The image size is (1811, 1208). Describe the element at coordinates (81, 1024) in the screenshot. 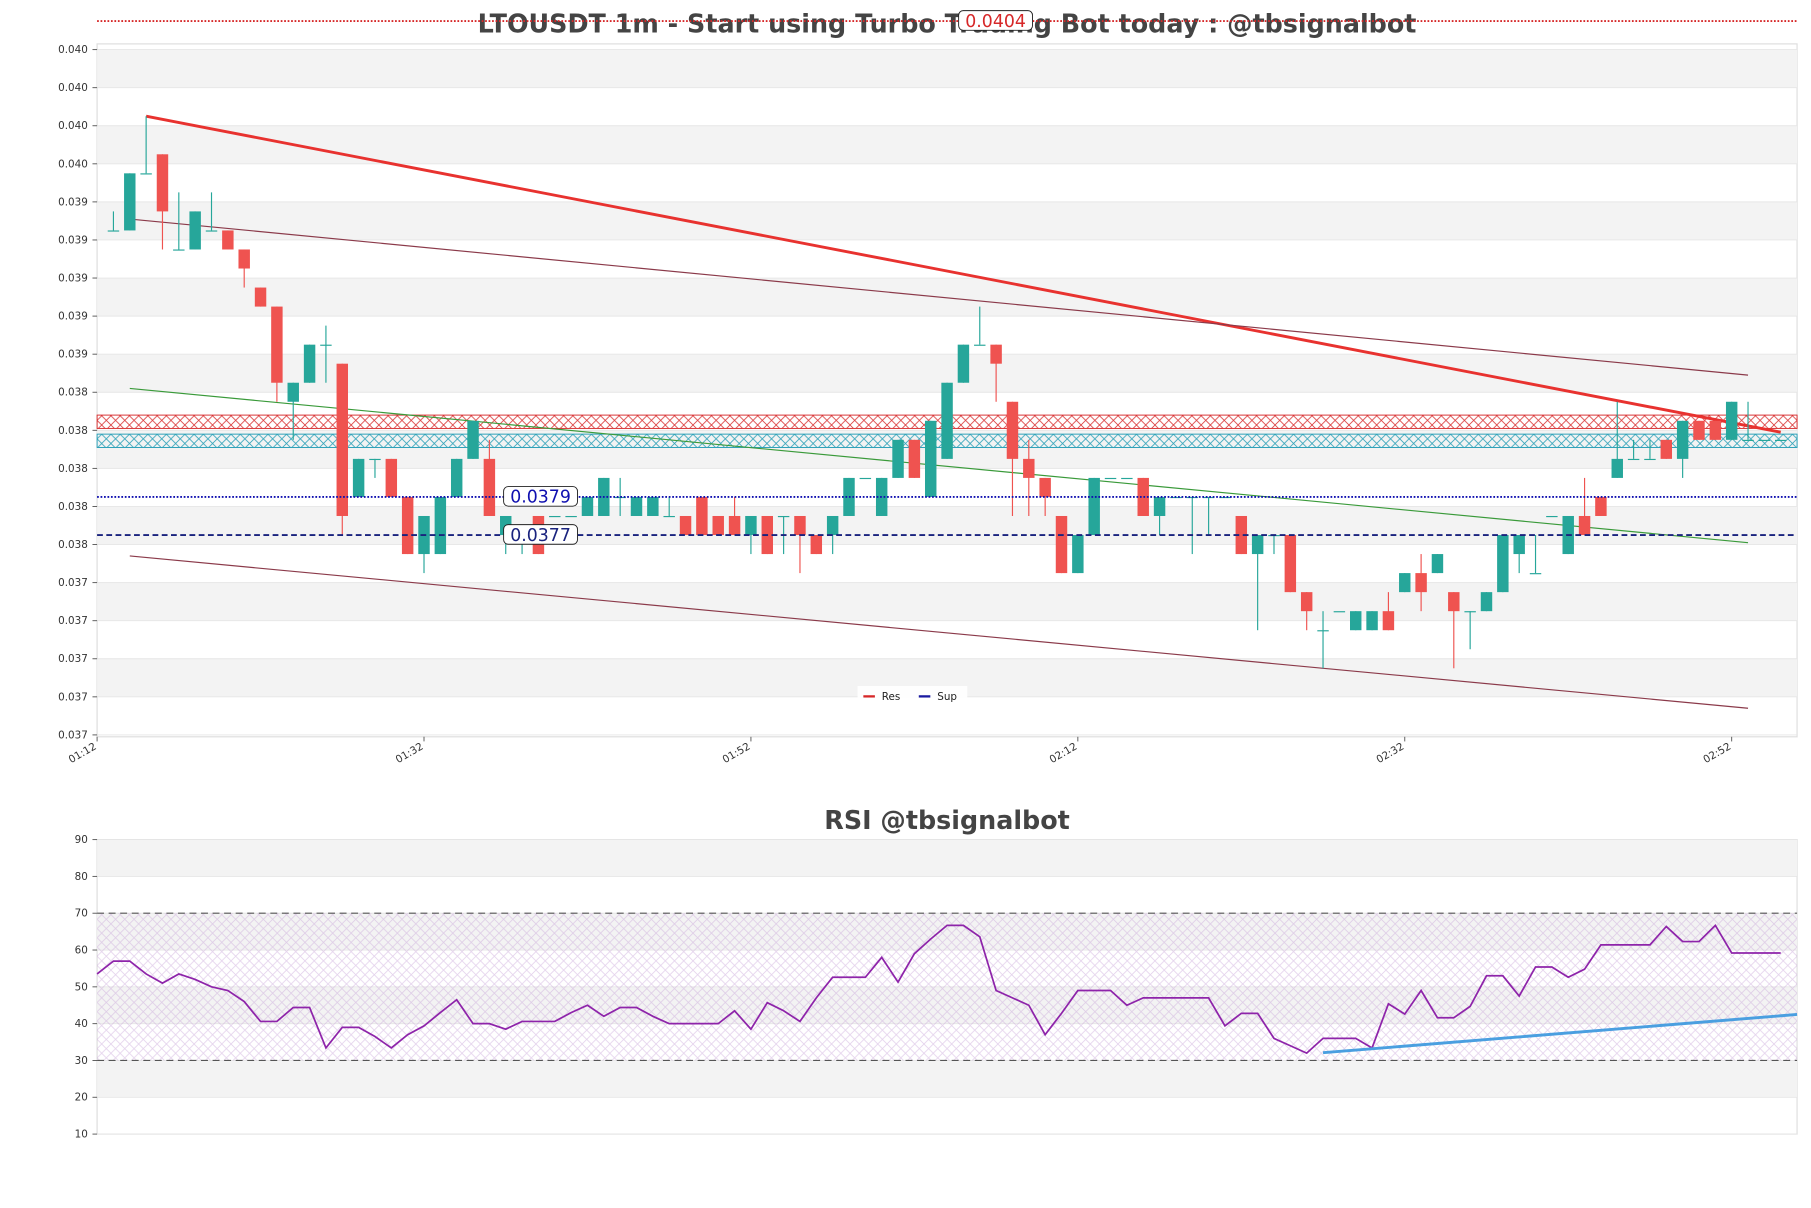

I see `y-tick-label: 40` at that location.